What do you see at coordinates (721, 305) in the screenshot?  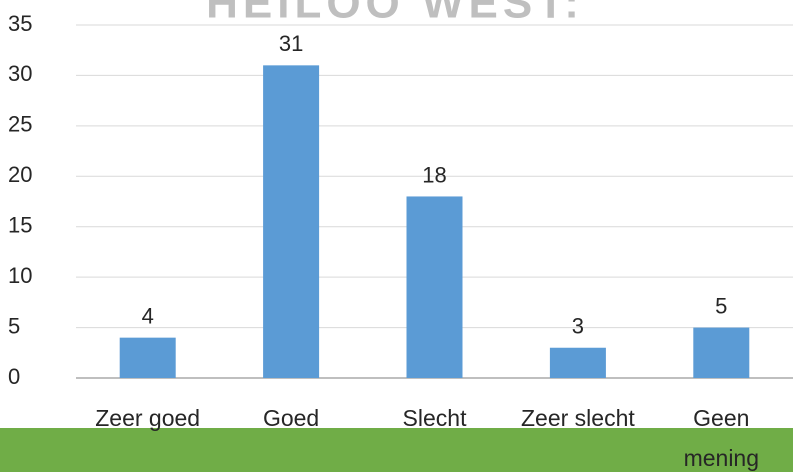 I see `data-label: 5` at bounding box center [721, 305].